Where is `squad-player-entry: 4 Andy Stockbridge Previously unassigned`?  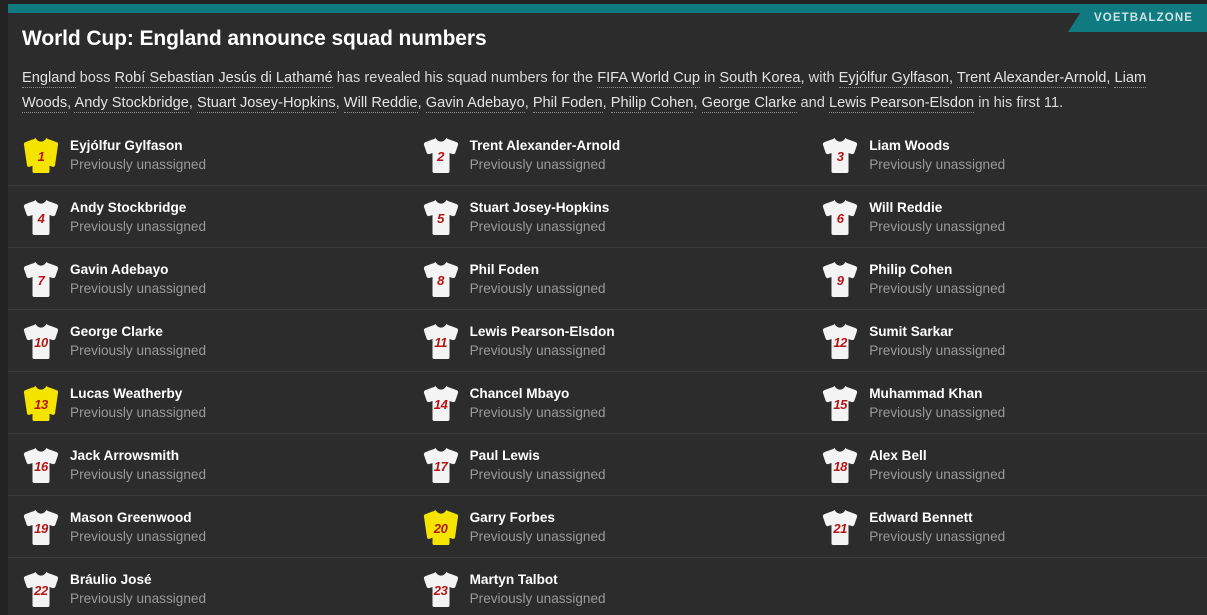
squad-player-entry: 4 Andy Stockbridge Previously unassigned is located at coordinates (208, 217).